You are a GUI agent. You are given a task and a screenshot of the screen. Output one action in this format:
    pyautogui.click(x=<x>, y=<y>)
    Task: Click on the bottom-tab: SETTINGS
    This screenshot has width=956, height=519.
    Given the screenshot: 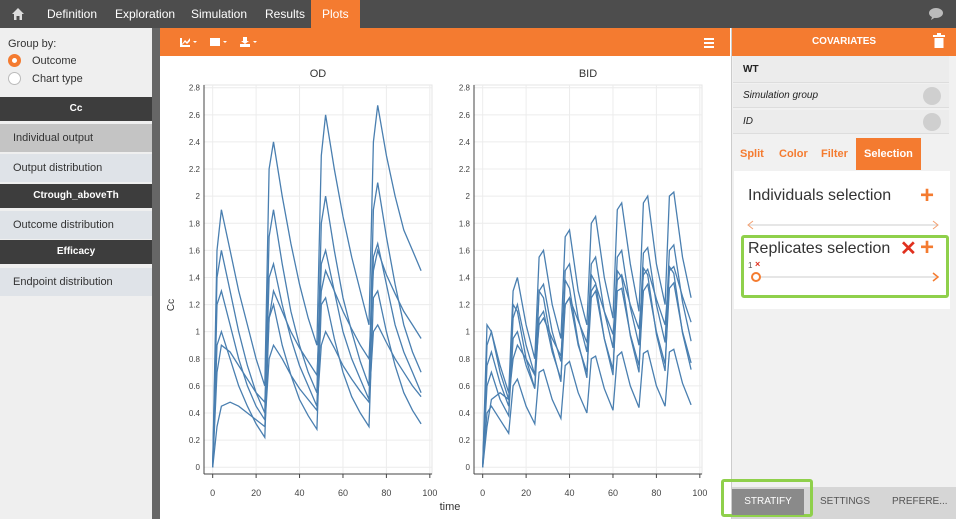 What is the action you would take?
    pyautogui.click(x=845, y=502)
    